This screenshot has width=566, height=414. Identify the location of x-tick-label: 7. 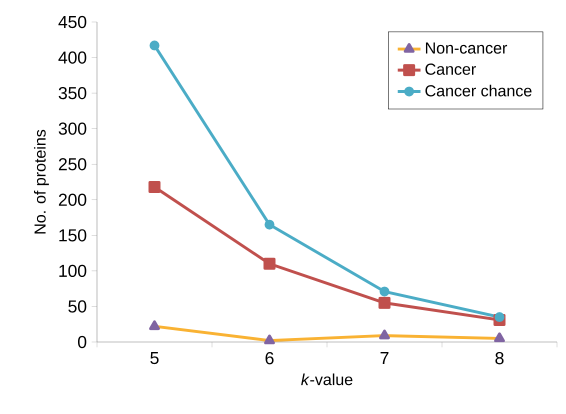
(384, 358).